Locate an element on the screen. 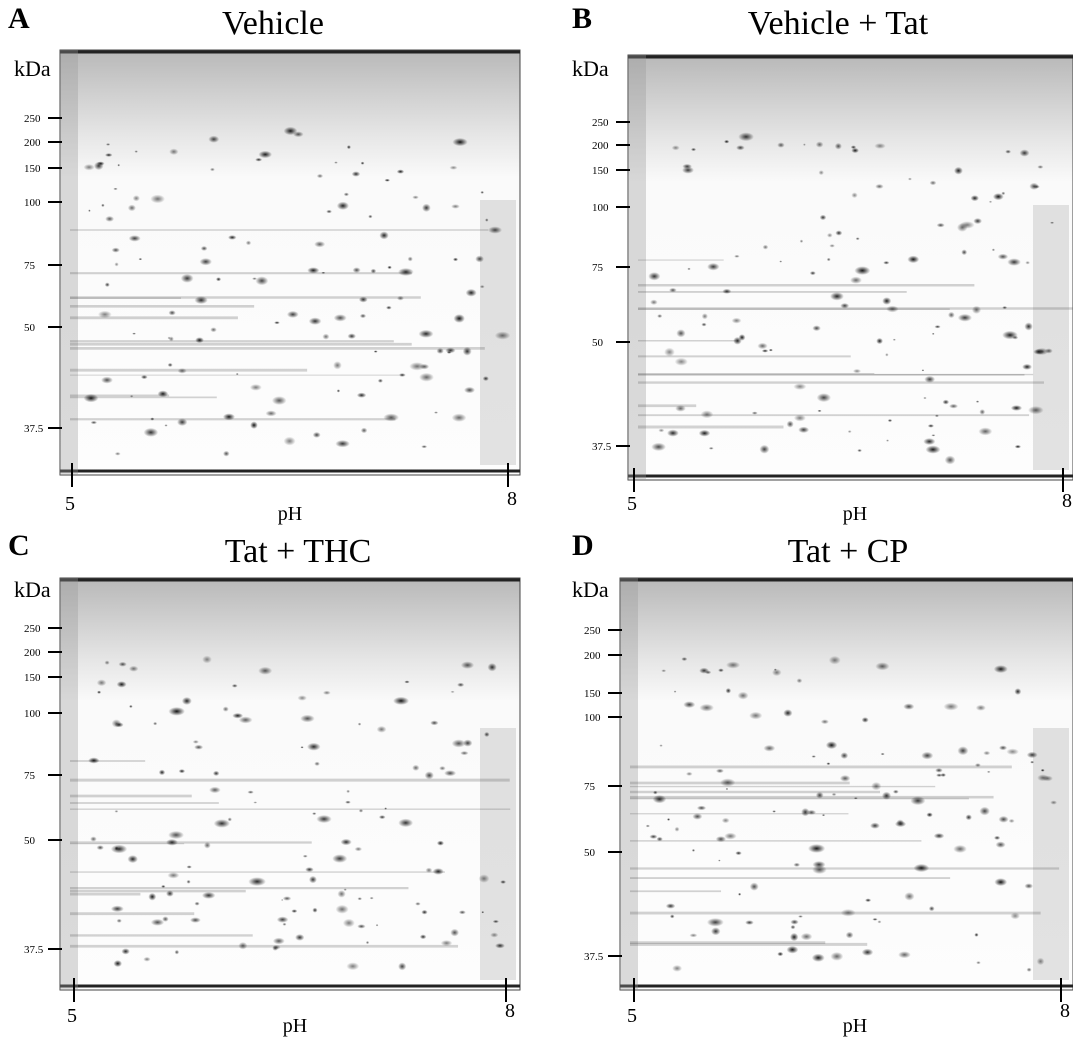 This screenshot has height=1042, width=1073. right-streak is located at coordinates (498, 854).